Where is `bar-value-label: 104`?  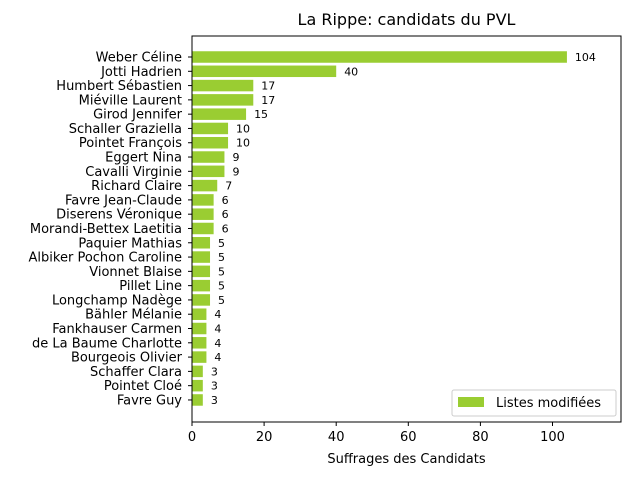
bar-value-label: 104 is located at coordinates (585, 57).